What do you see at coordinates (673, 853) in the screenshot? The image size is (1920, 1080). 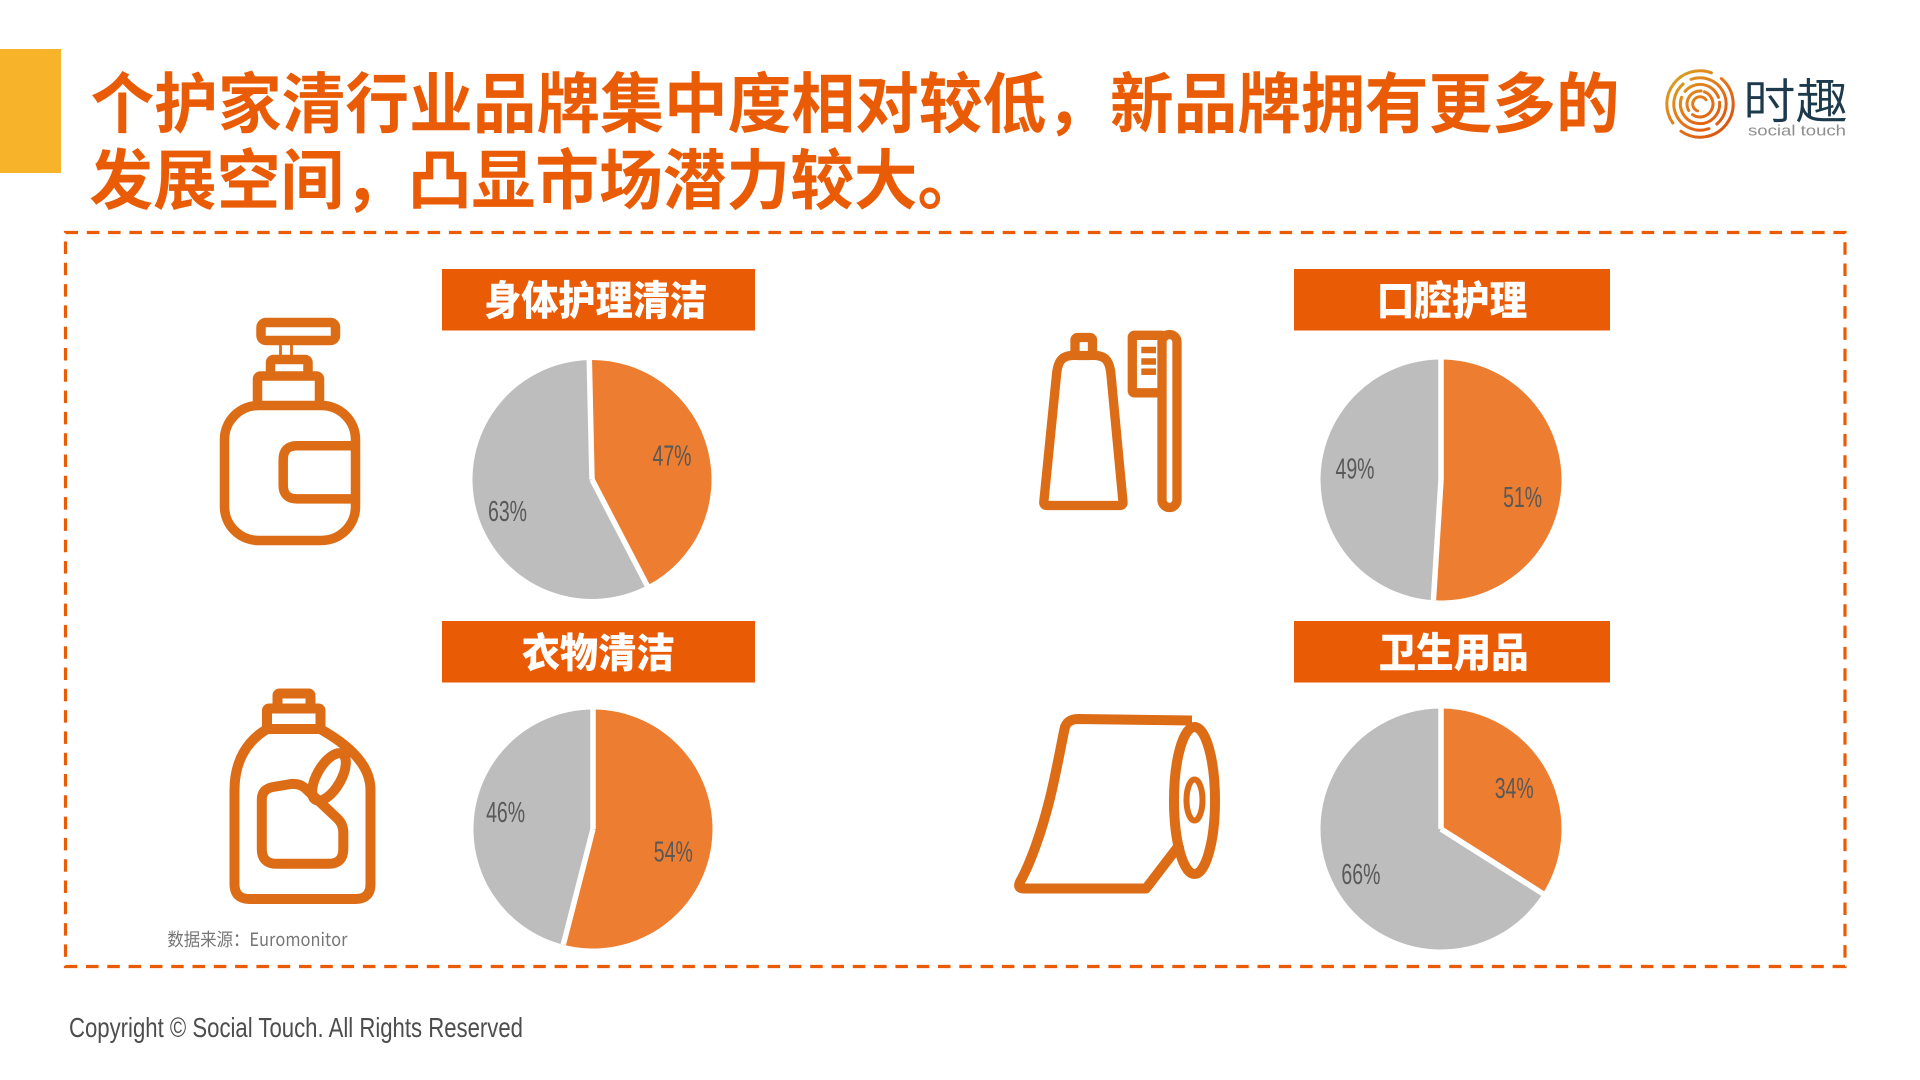 I see `svg-text: 54%` at bounding box center [673, 853].